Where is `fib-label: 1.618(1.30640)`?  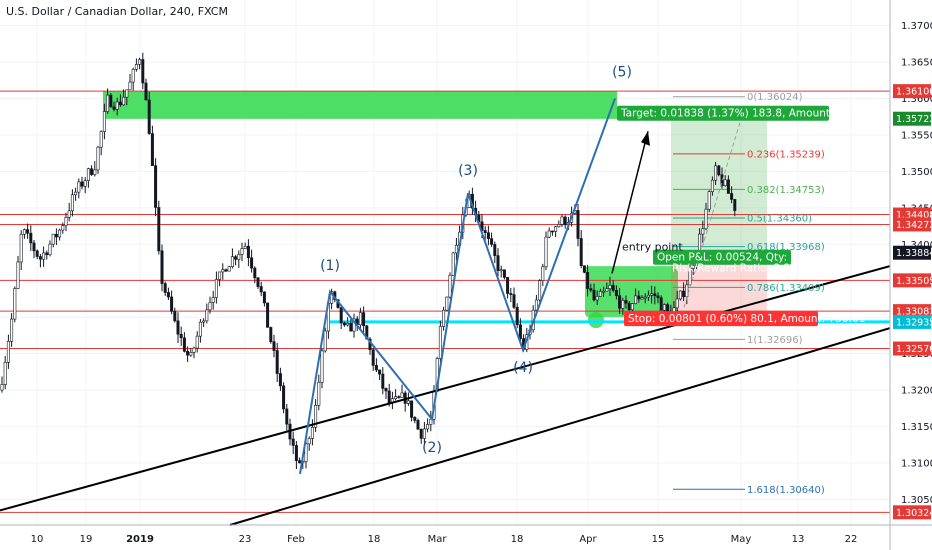
fib-label: 1.618(1.30640) is located at coordinates (786, 490).